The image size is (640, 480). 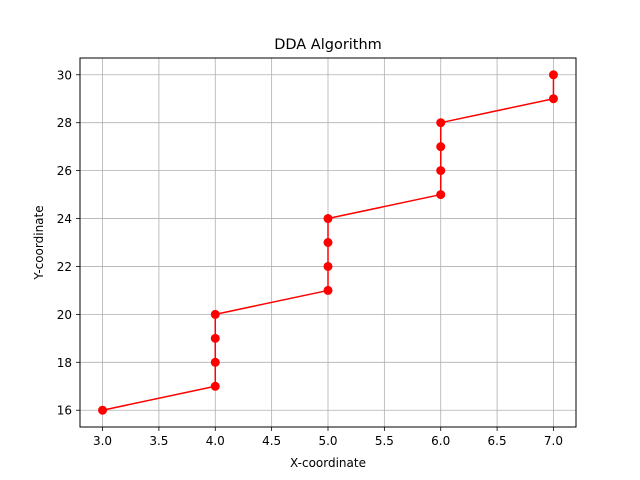 I want to click on y-tick-label: 26, so click(x=64, y=171).